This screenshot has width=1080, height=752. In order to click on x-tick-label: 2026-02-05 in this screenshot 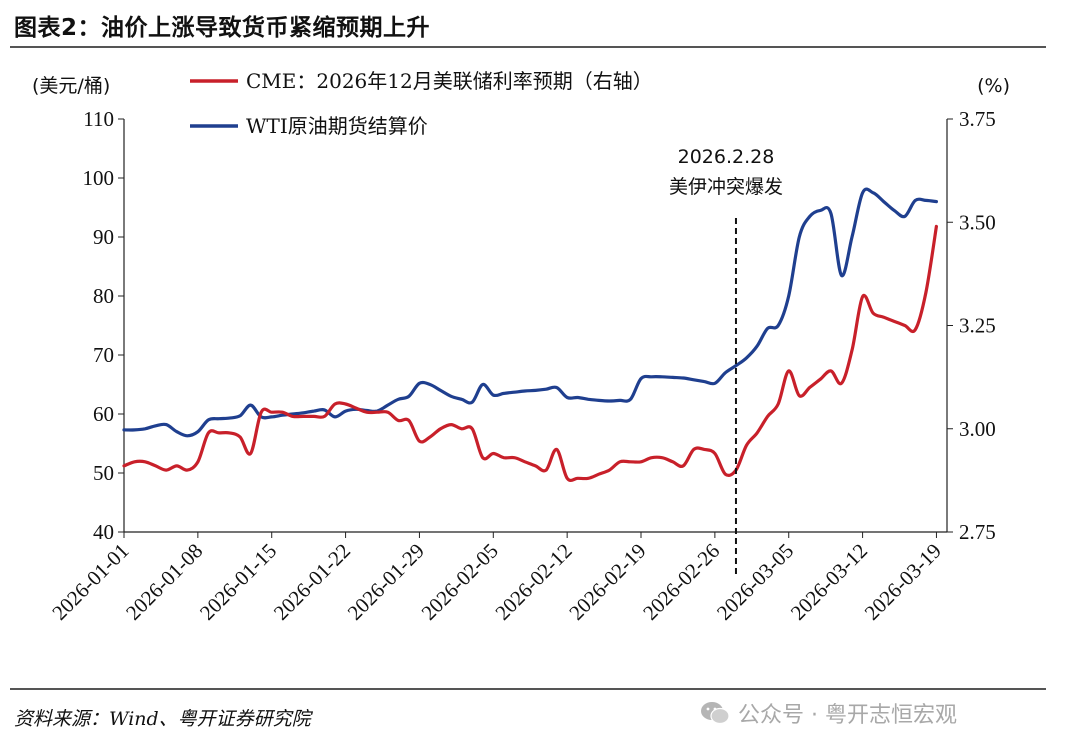, I will do `click(460, 582)`.